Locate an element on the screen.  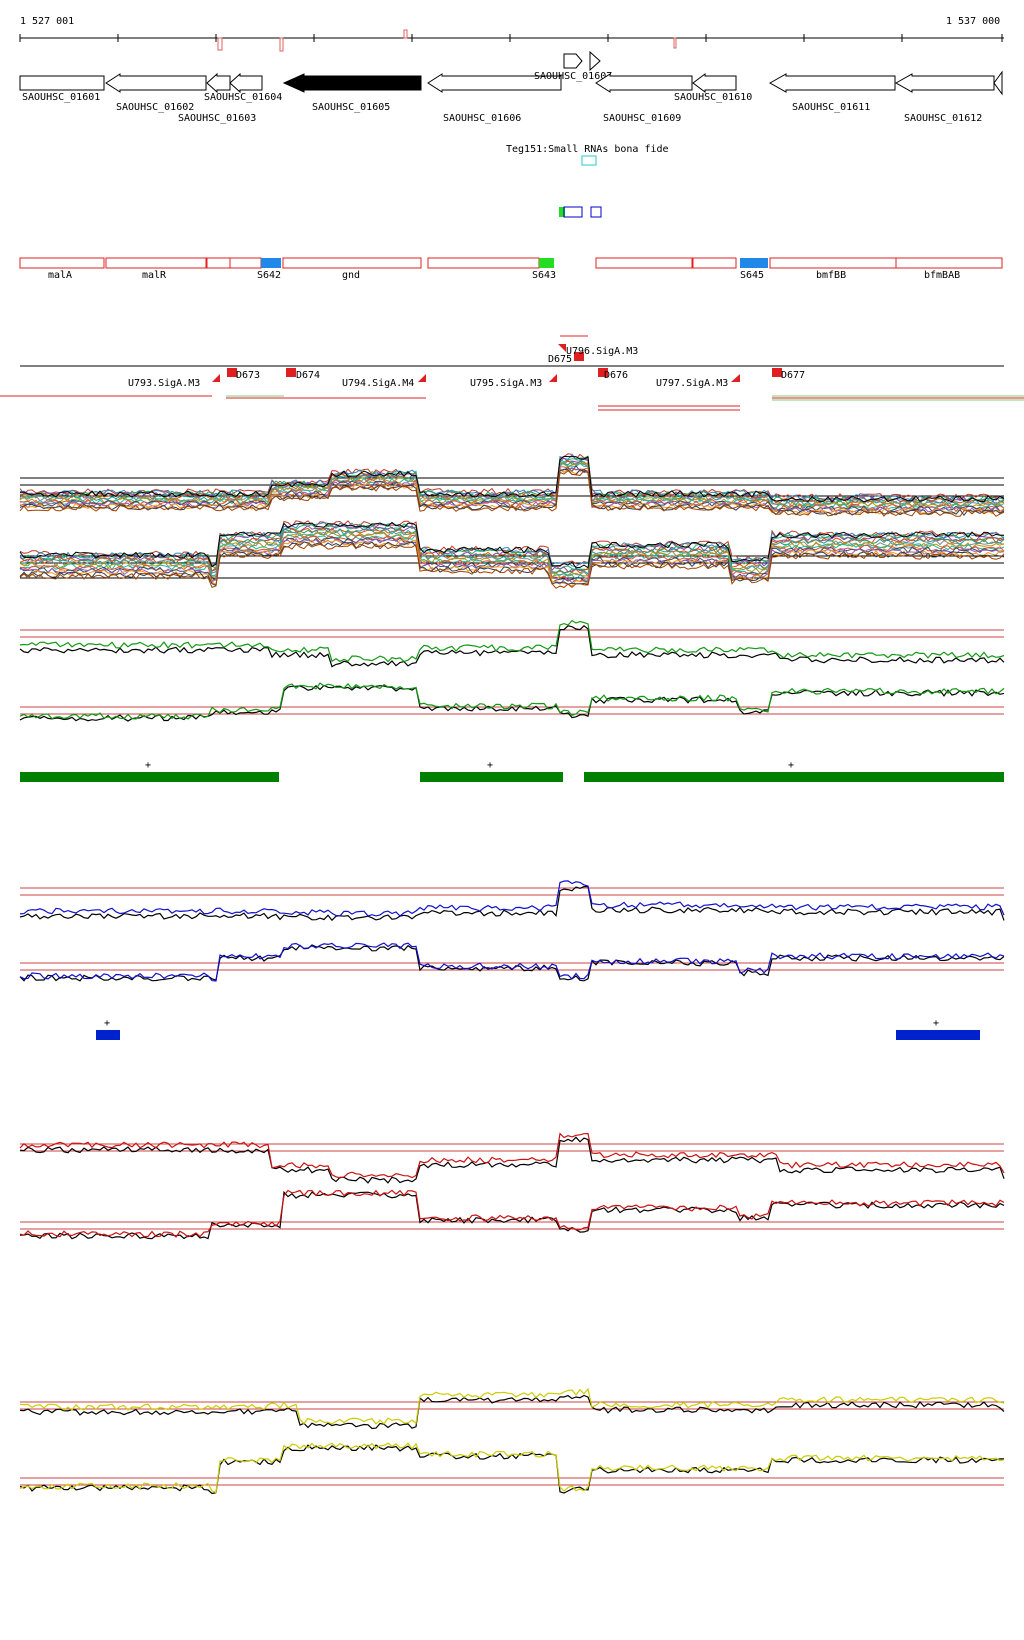
gene-label-01607: SAOUHSC_01607 is located at coordinates (573, 76).